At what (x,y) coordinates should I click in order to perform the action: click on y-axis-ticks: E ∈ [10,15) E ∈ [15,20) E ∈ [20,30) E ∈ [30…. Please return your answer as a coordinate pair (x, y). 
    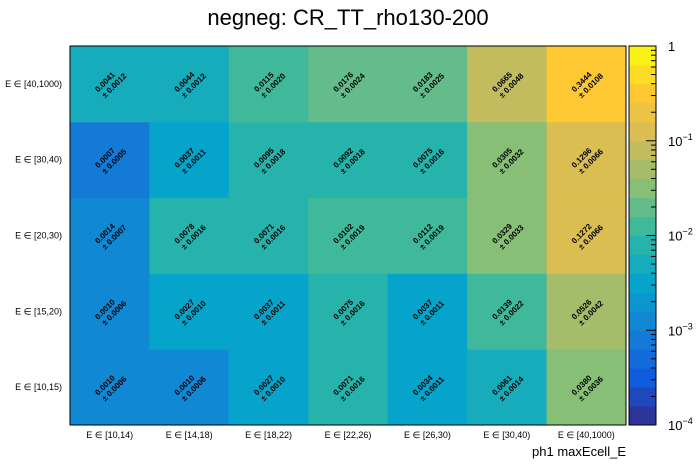
    Looking at the image, I should click on (33, 235).